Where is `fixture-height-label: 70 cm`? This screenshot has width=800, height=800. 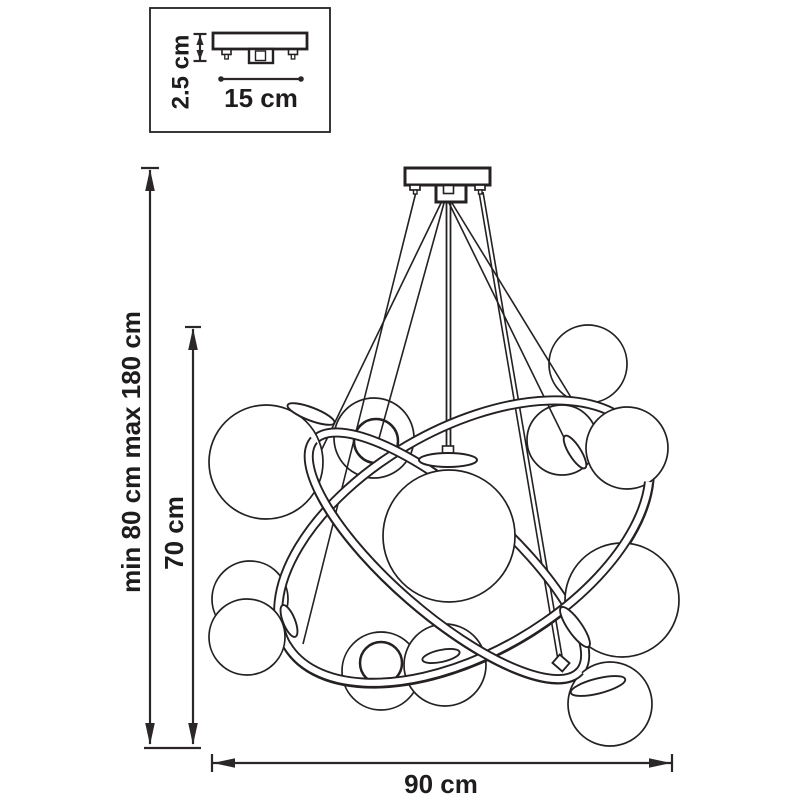 fixture-height-label: 70 cm is located at coordinates (174, 533).